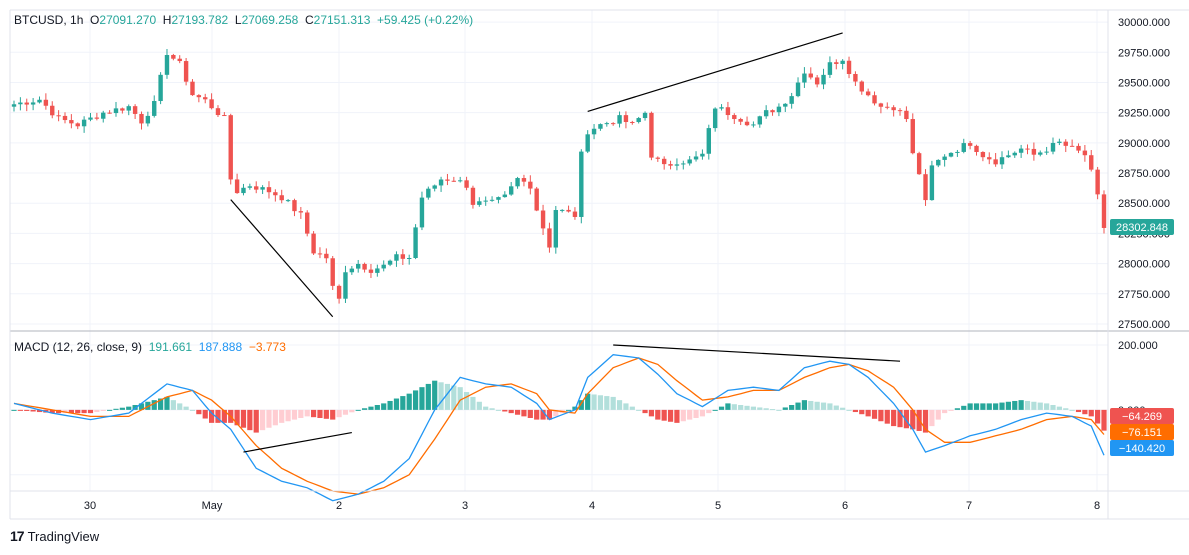  Describe the element at coordinates (90, 506) in the screenshot. I see `time-tick-label: 30` at that location.